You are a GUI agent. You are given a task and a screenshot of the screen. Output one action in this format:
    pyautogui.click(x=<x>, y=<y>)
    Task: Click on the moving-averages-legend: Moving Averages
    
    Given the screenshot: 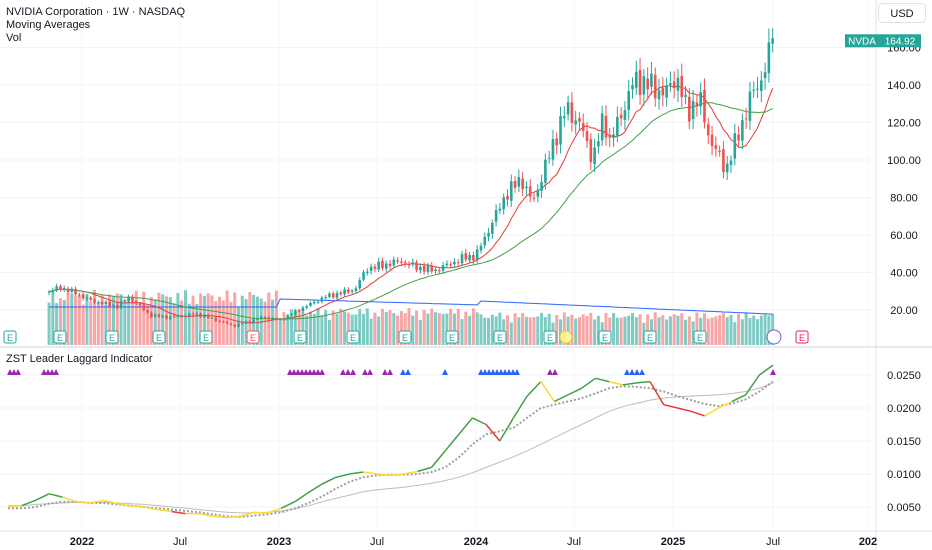 What is the action you would take?
    pyautogui.click(x=48, y=25)
    